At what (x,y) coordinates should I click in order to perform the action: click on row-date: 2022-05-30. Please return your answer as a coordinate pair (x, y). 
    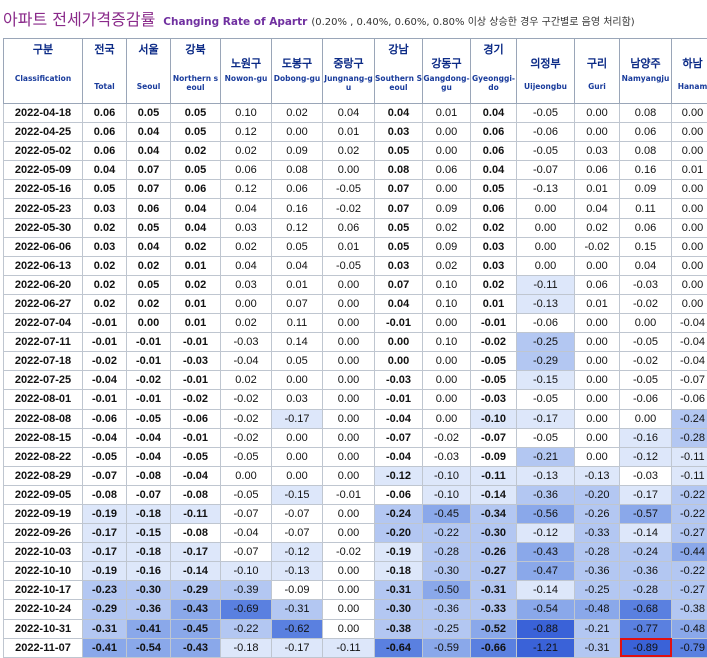
    Looking at the image, I should click on (43, 227).